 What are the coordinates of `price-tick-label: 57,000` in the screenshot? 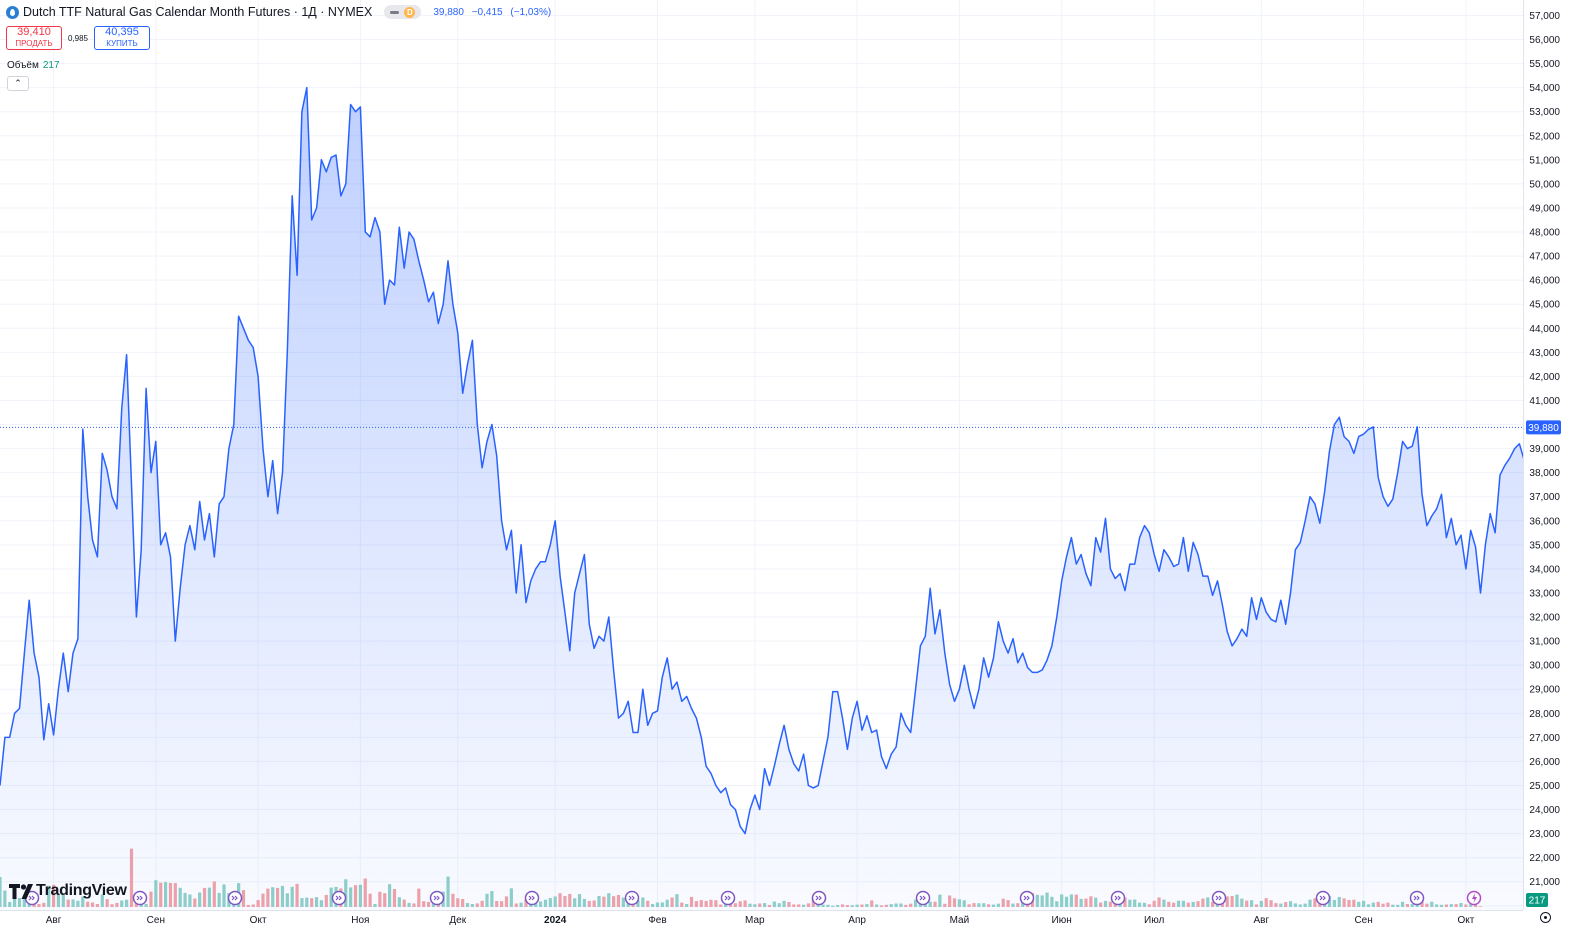 It's located at (1544, 16).